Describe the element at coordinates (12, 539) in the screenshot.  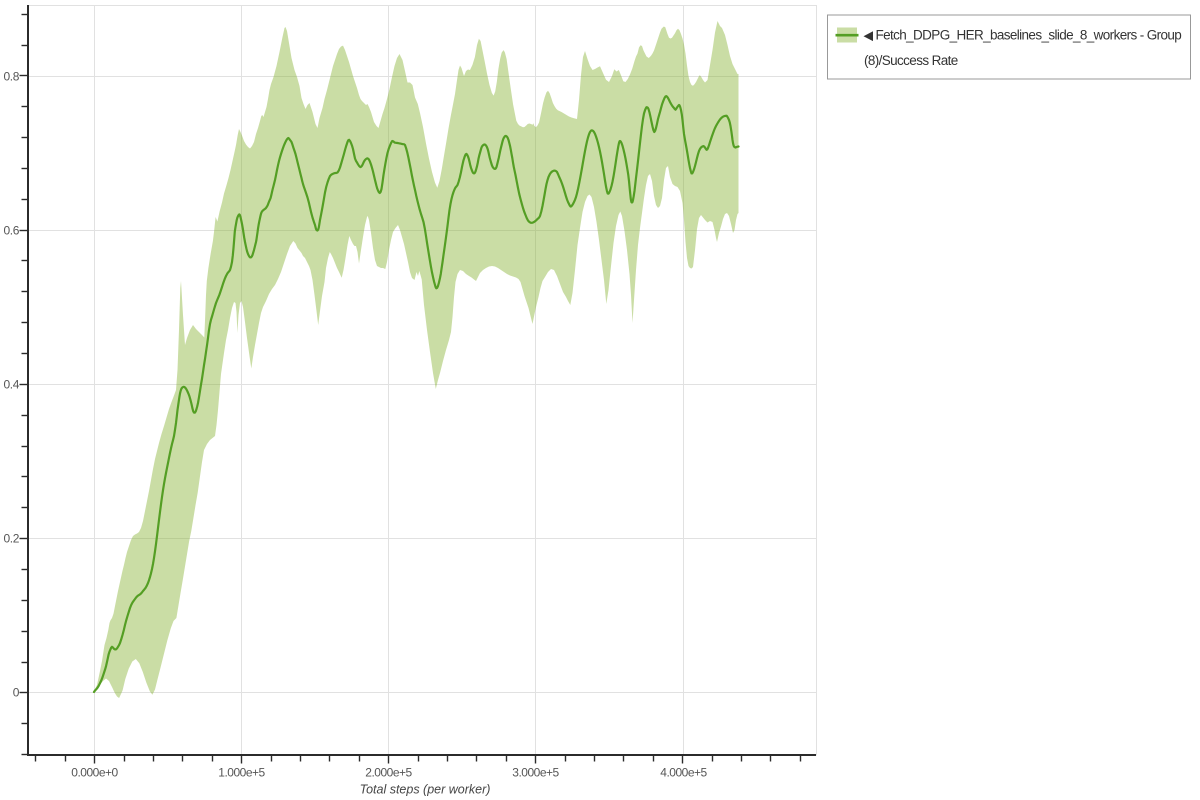
I see `svg-text: 0.2` at that location.